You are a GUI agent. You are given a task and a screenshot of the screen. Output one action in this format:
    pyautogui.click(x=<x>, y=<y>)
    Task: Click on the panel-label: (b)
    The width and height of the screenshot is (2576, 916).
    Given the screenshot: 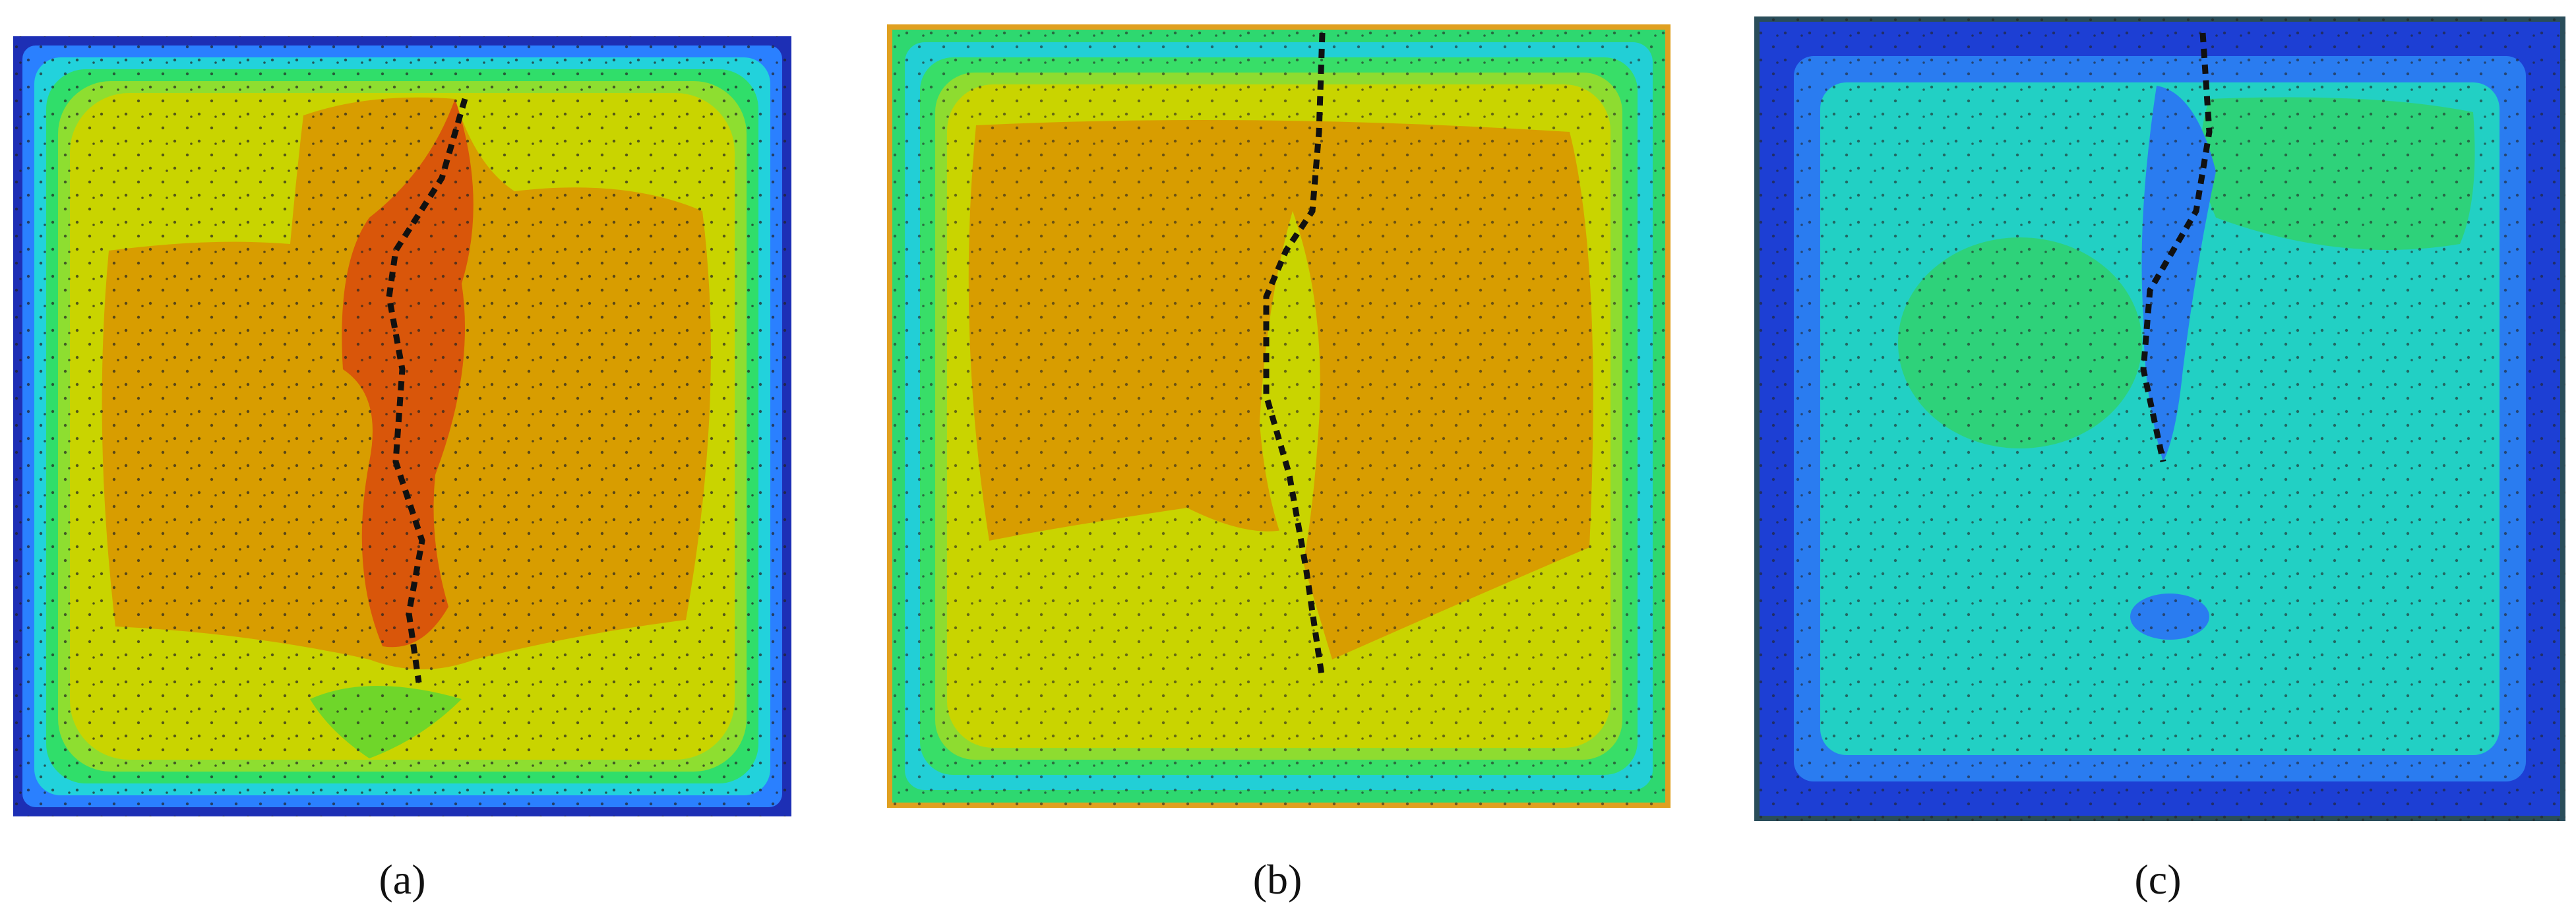 What is the action you would take?
    pyautogui.click(x=1278, y=879)
    